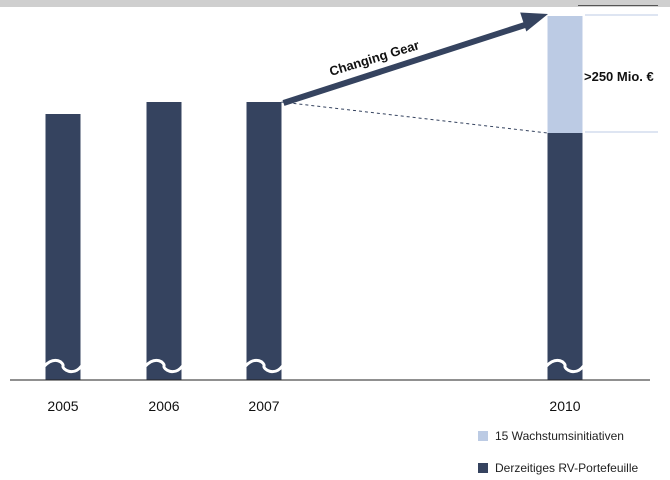 This screenshot has width=670, height=480. I want to click on bar-2005-portfolio, so click(63, 247).